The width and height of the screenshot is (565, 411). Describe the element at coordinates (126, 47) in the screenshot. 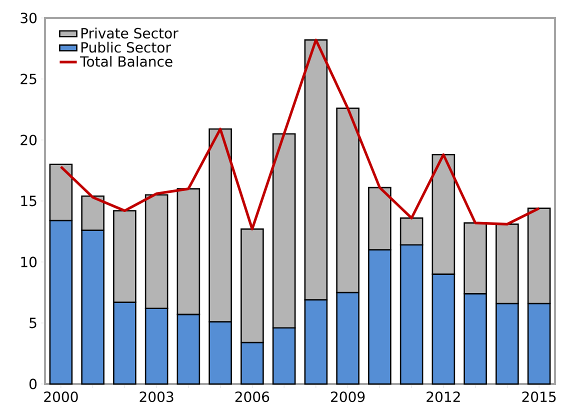

I see `legend-label: Public Sector` at that location.